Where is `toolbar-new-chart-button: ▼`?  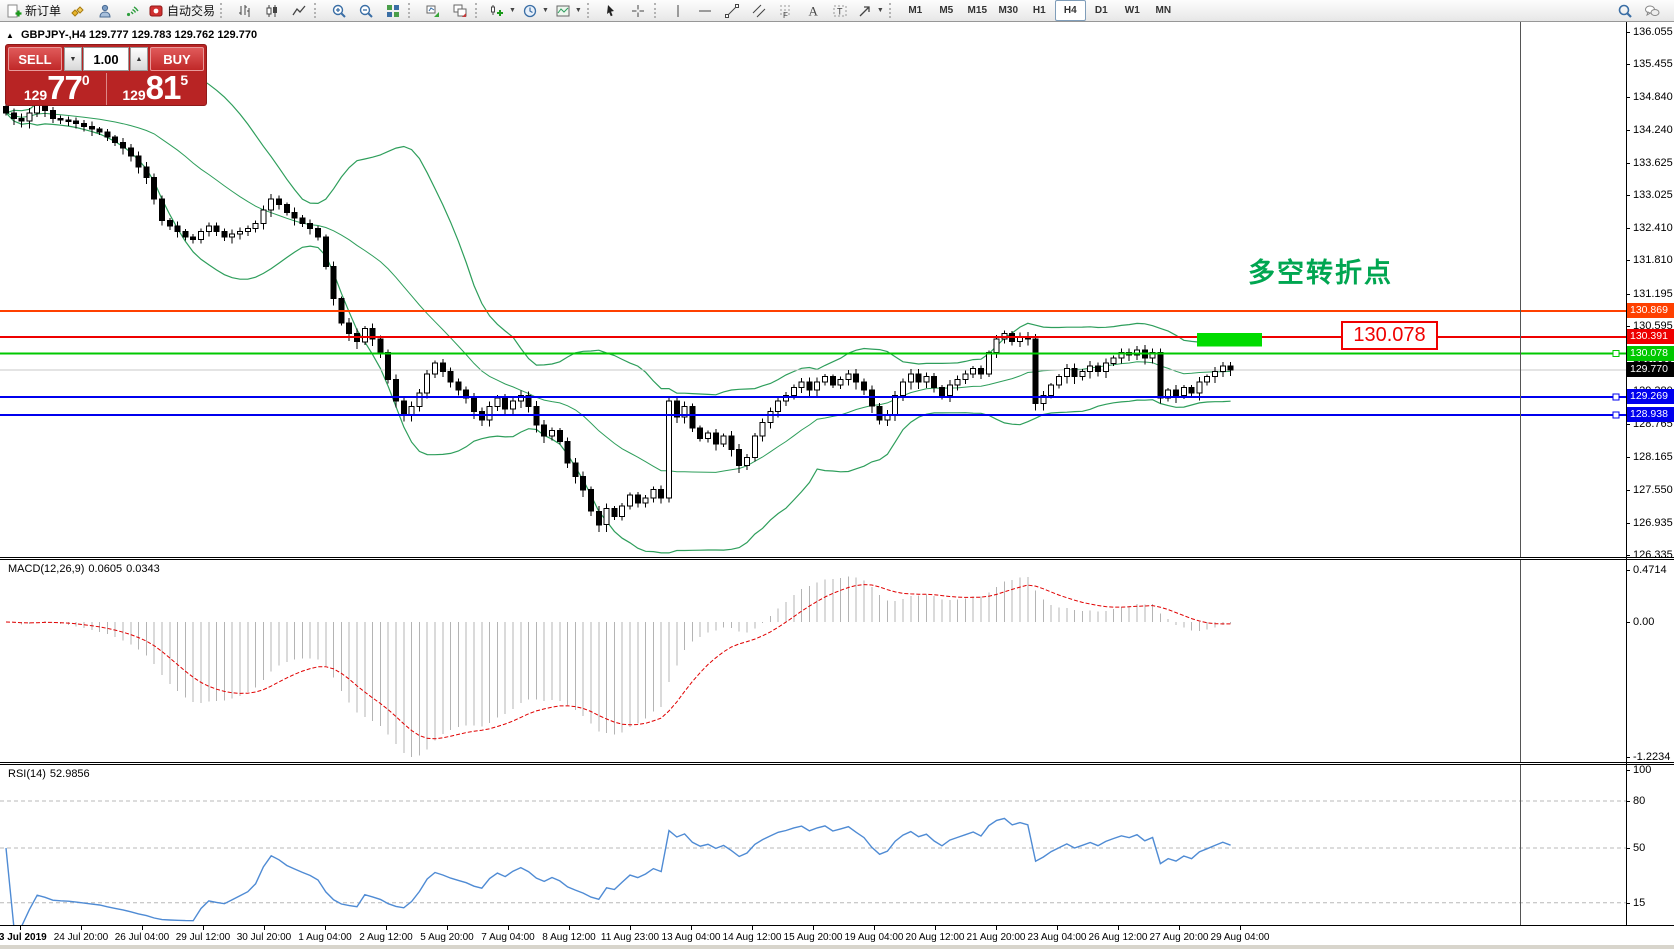
toolbar-new-chart-button: ▼ is located at coordinates (502, 10).